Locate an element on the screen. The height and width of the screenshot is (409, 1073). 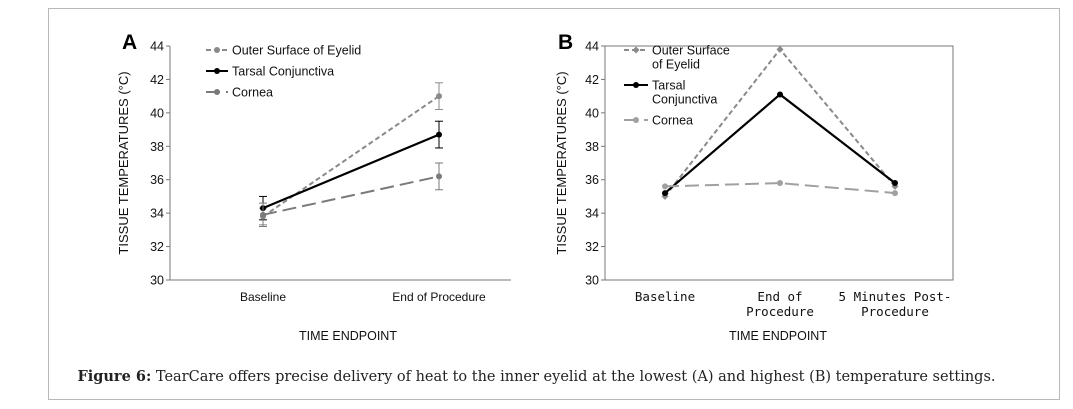
series-outer-surface-of-eyelid: Outer Surface of Eyelid is located at coordinates (761, 122).